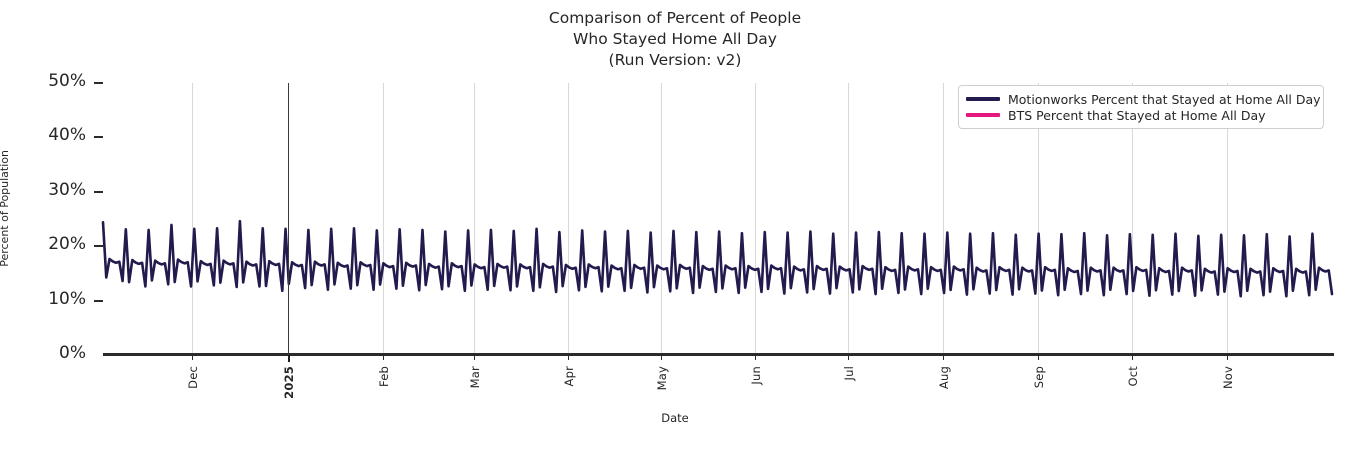 The width and height of the screenshot is (1350, 450). I want to click on year-boundary-line, so click(288, 219).